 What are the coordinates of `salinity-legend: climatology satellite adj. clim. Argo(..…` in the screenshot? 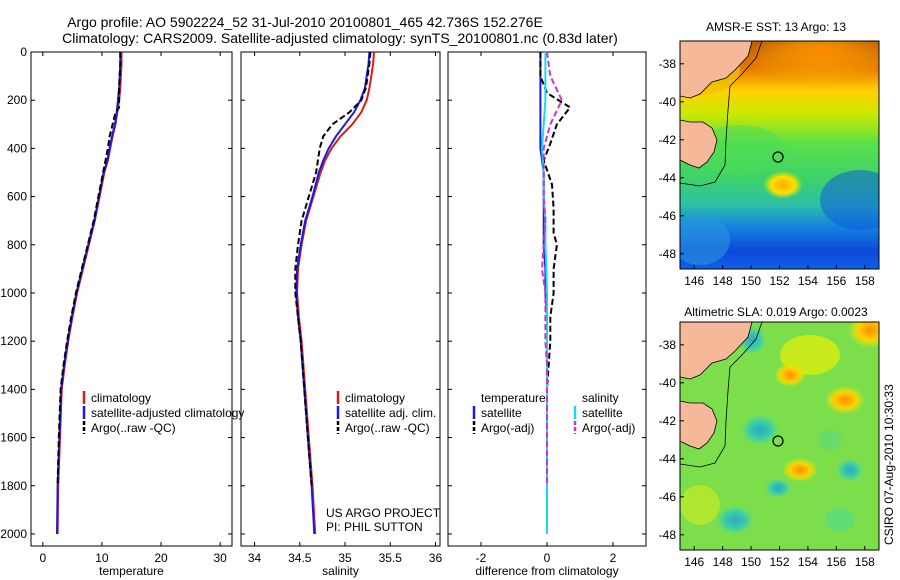 It's located at (386, 413).